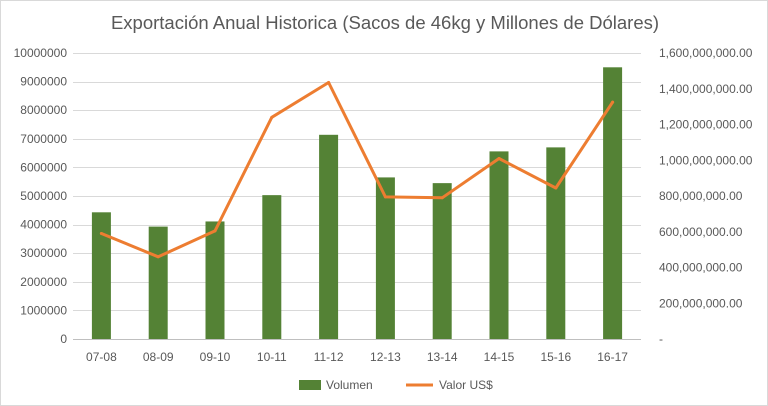  What do you see at coordinates (466, 385) in the screenshot?
I see `legend-label-valor: Valor US$` at bounding box center [466, 385].